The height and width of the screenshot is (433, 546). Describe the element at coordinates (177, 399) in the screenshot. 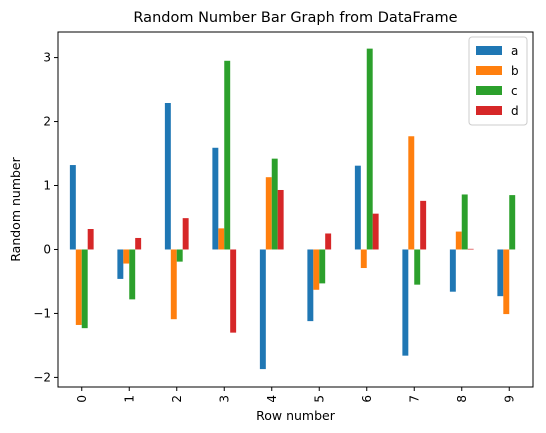

I see `x-tick-label: 2` at that location.